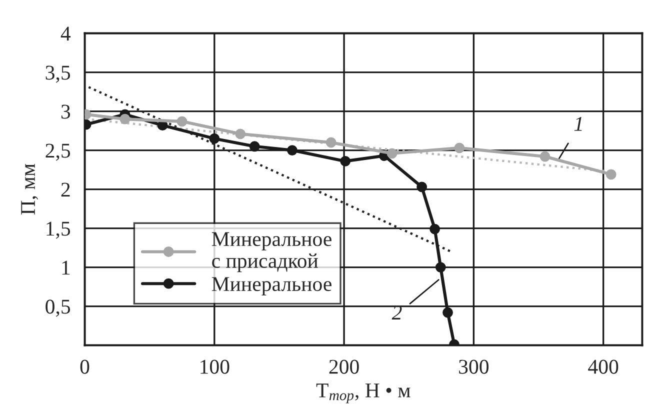 The width and height of the screenshot is (652, 416). I want to click on y-tick-label: 3,5, so click(58, 74).